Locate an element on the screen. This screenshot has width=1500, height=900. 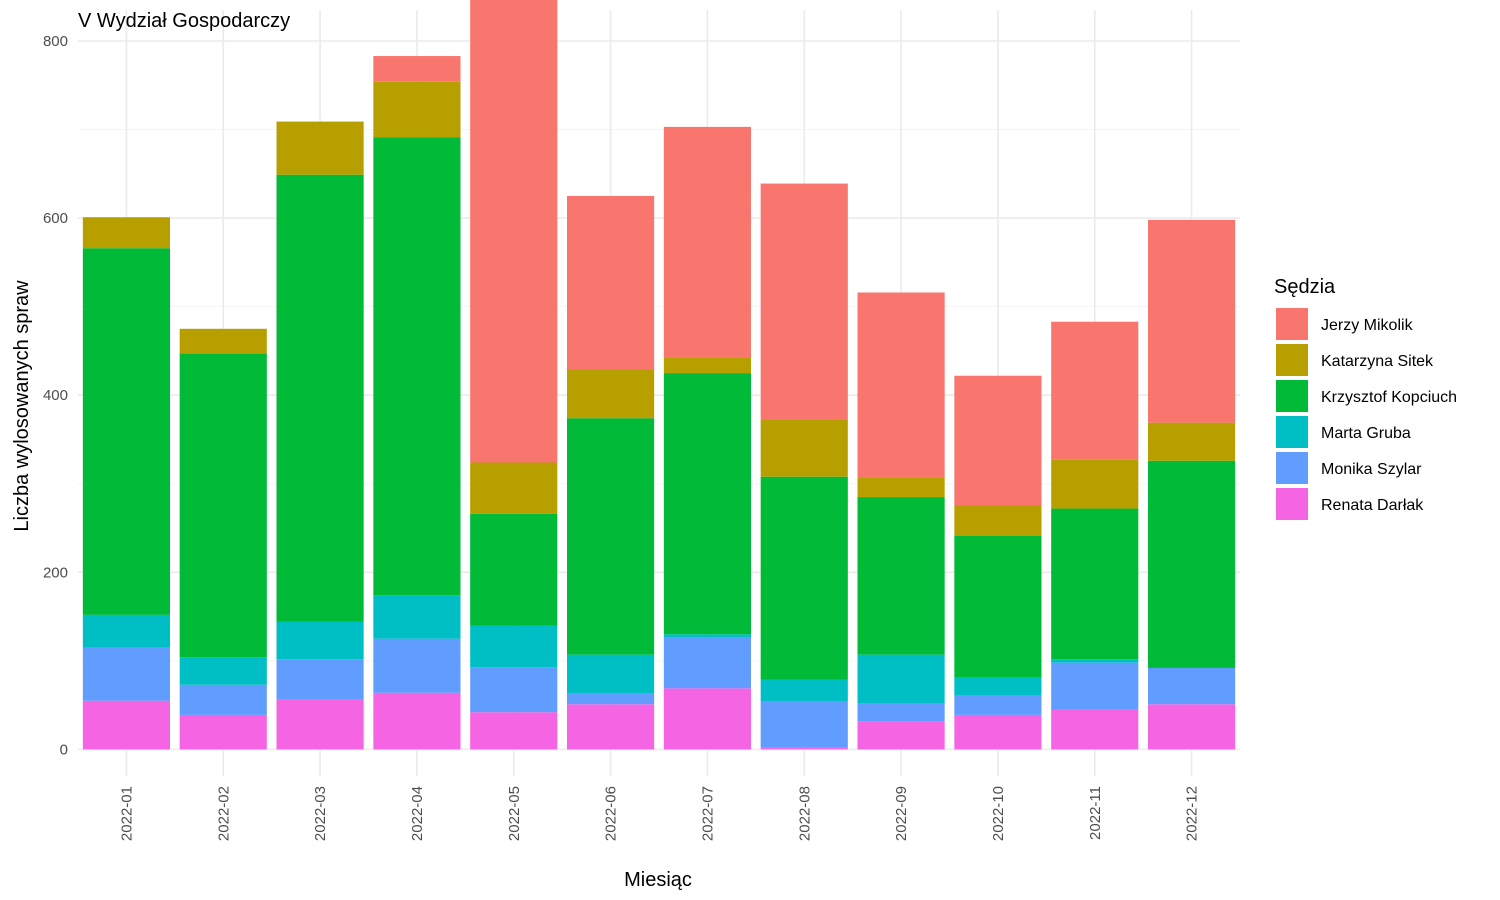
x-tick-label: 2022-12 is located at coordinates (1192, 813).